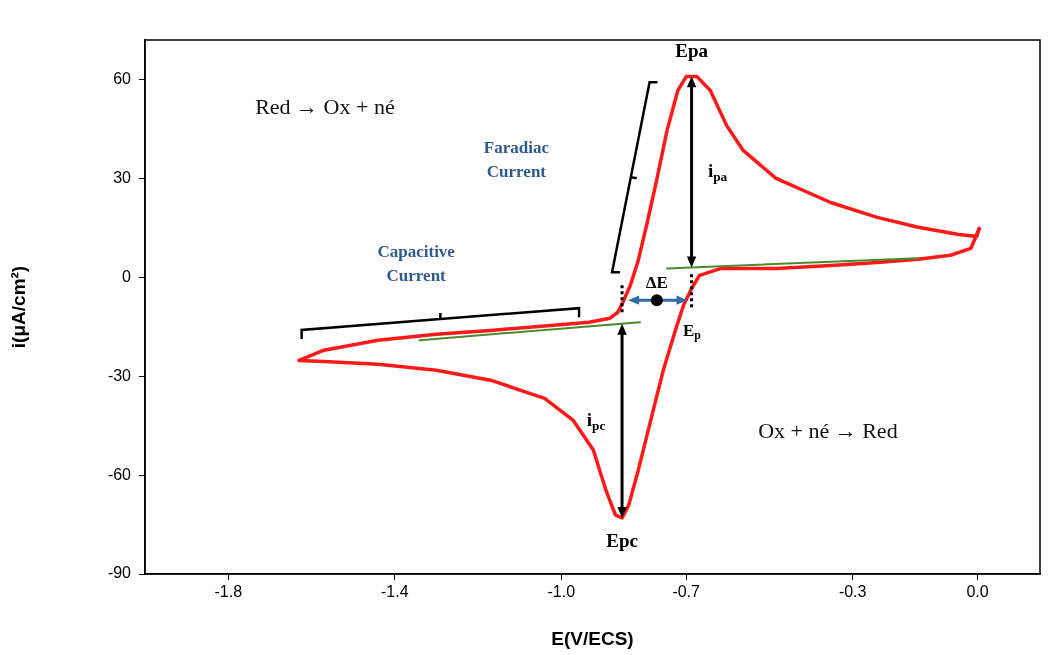 The height and width of the screenshot is (655, 1049). What do you see at coordinates (622, 540) in the screenshot?
I see `annotation: Epc` at bounding box center [622, 540].